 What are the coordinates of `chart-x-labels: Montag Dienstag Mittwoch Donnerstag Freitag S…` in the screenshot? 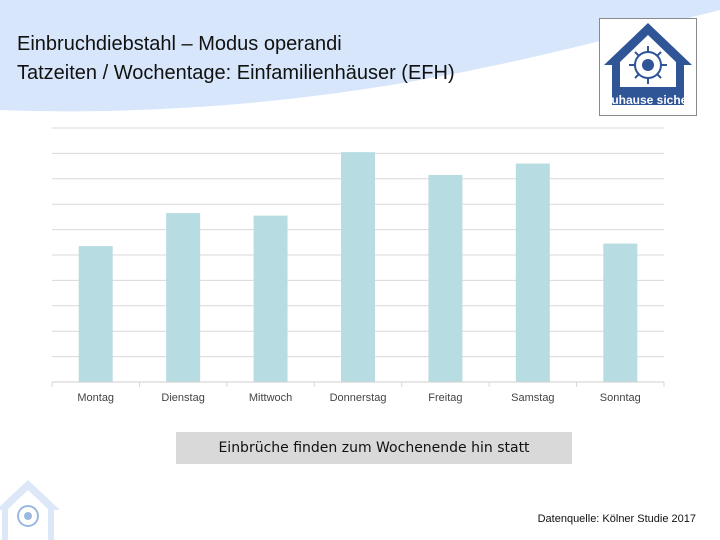 It's located at (358, 392).